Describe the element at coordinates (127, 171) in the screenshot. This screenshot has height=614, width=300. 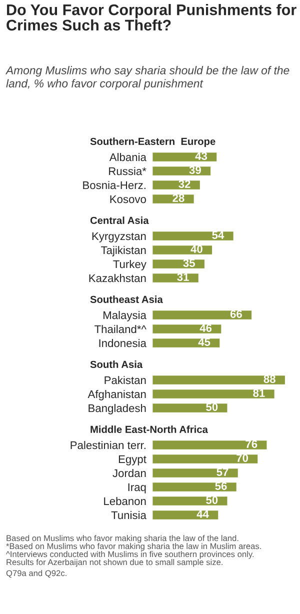
I see `y-tick-label: Russia*` at that location.